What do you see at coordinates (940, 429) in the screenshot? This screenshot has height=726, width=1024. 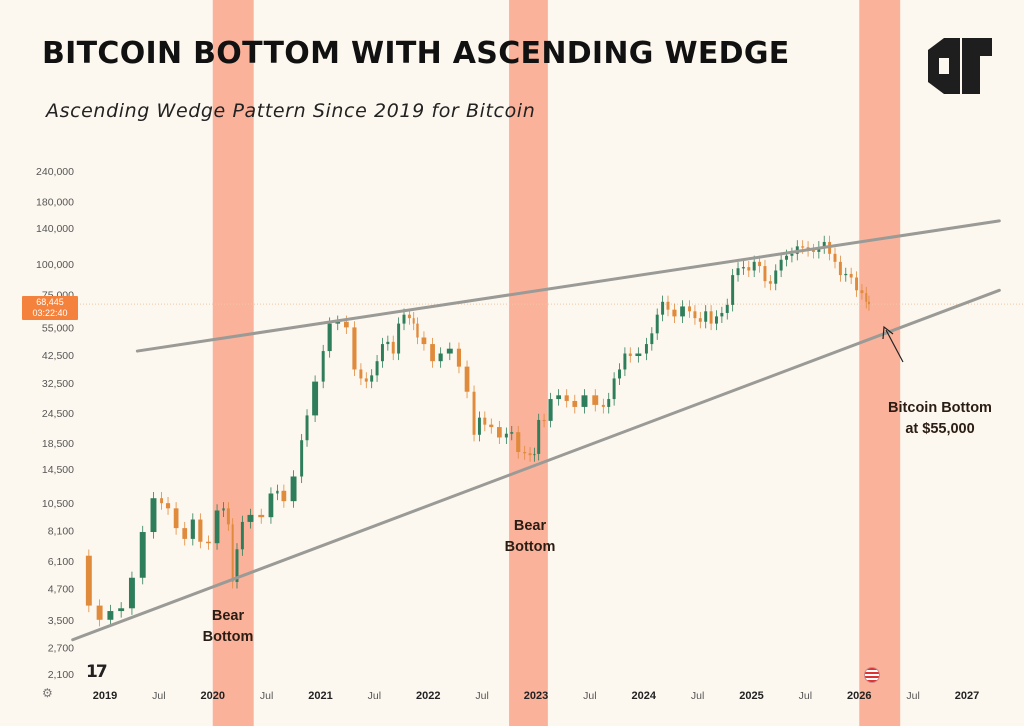 I see `annotation-line: at $55,000` at bounding box center [940, 429].